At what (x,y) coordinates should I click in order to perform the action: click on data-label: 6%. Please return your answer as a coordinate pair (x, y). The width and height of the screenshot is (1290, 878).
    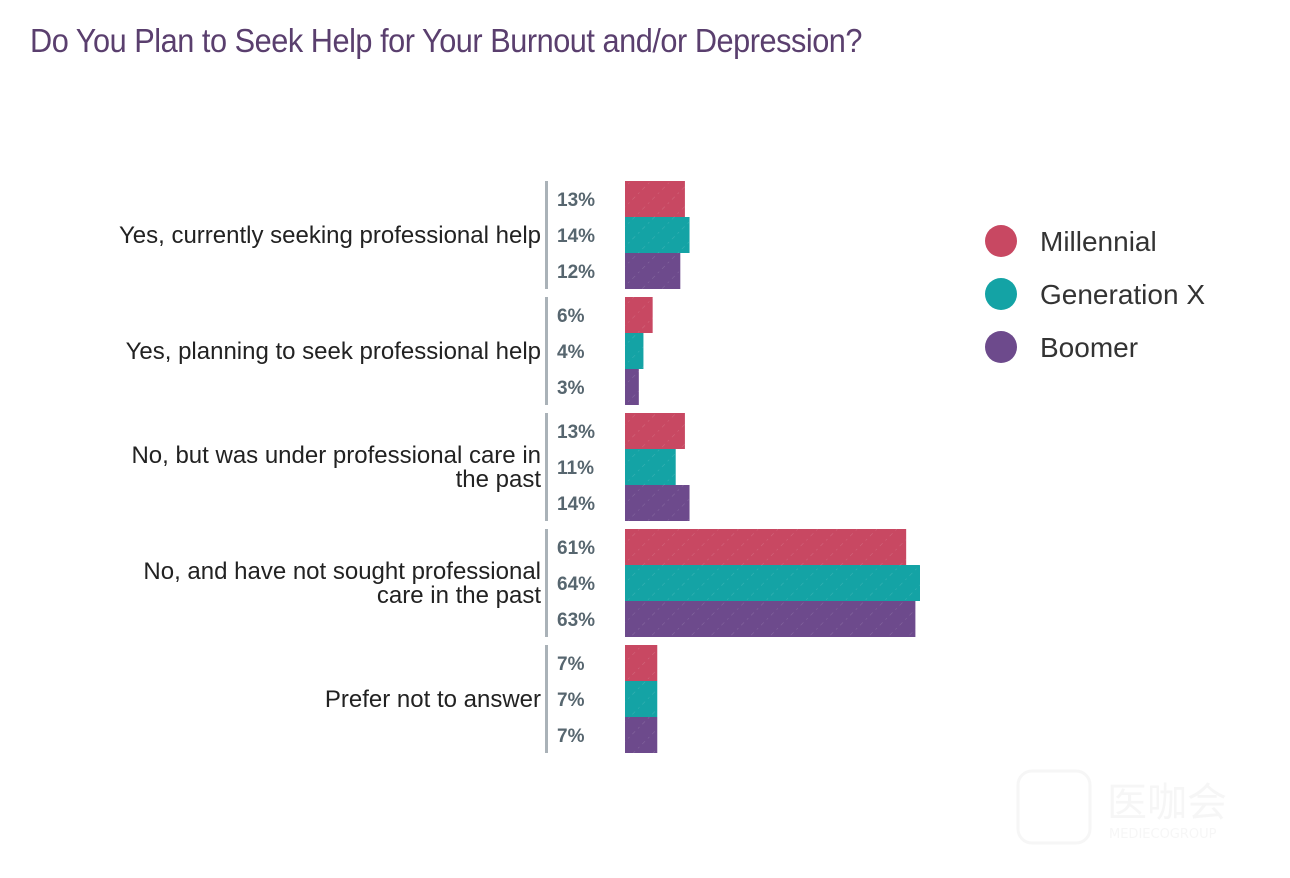
    Looking at the image, I should click on (571, 316).